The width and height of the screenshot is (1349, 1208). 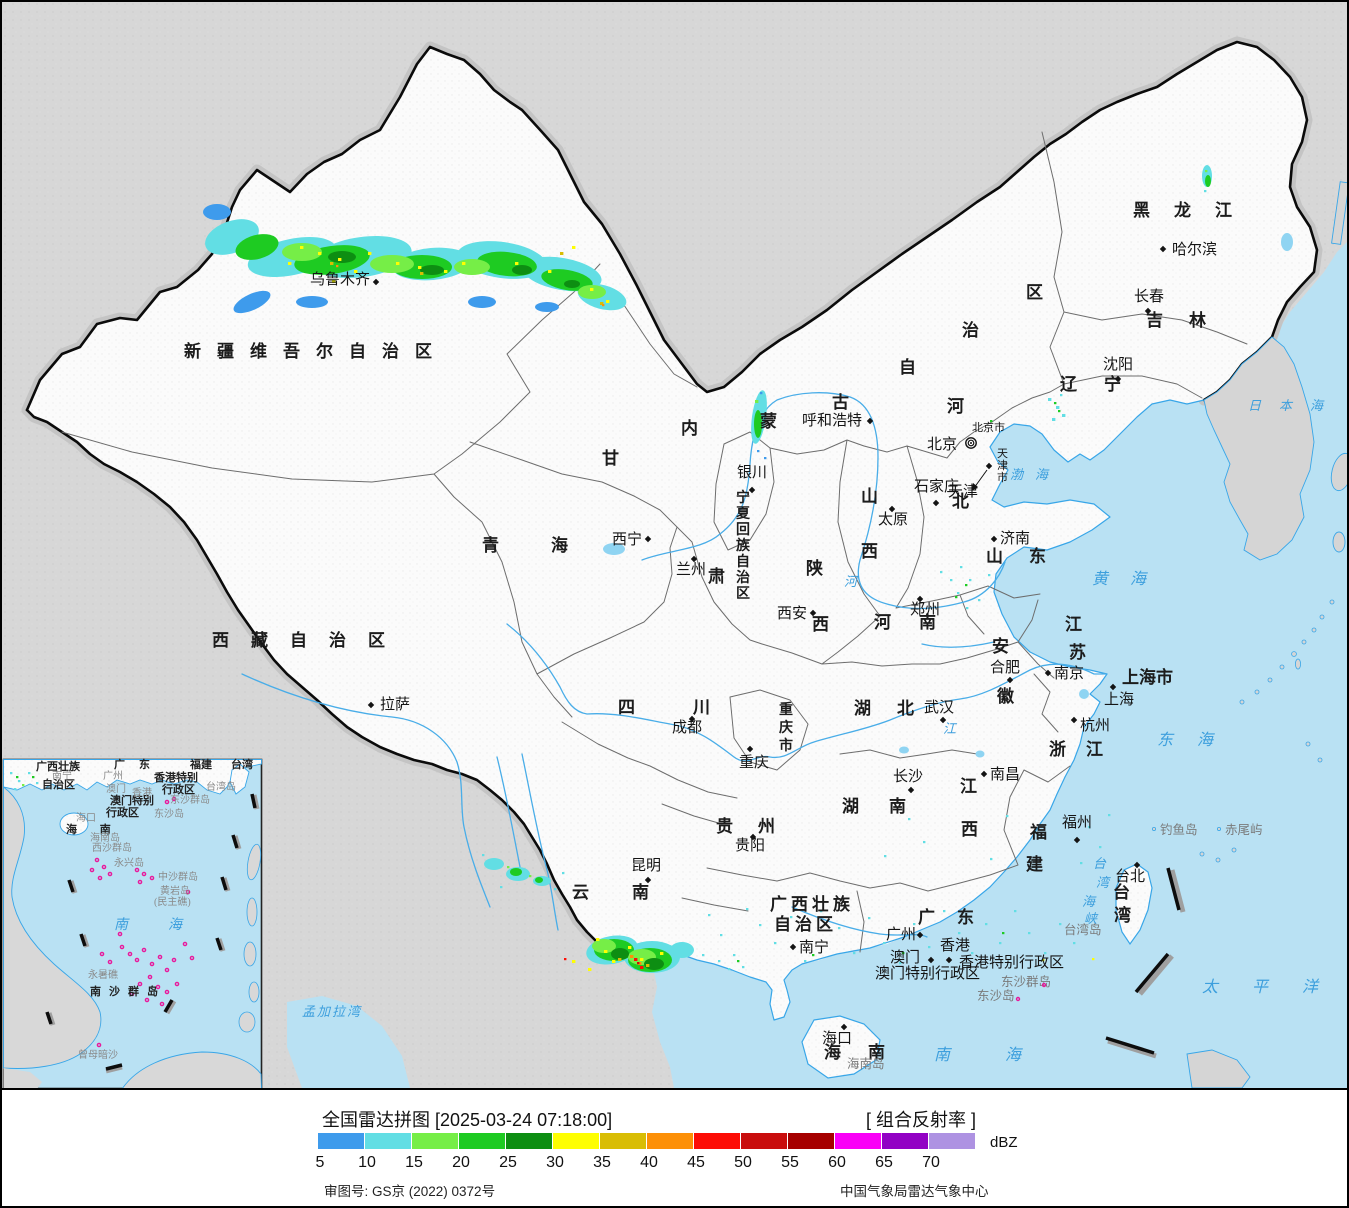 I want to click on label-sea-nanhai: 南海, so click(x=1005, y=1055).